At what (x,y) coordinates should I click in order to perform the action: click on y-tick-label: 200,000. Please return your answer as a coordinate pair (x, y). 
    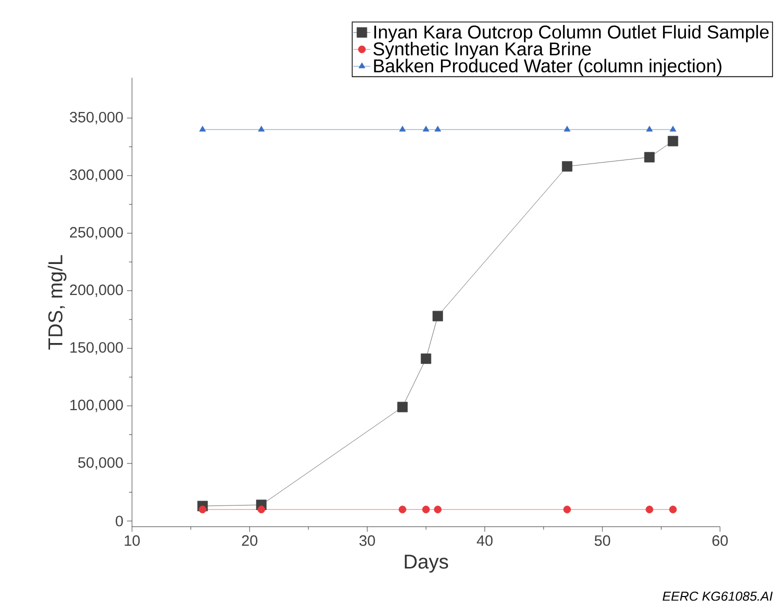
    Looking at the image, I should click on (96, 290).